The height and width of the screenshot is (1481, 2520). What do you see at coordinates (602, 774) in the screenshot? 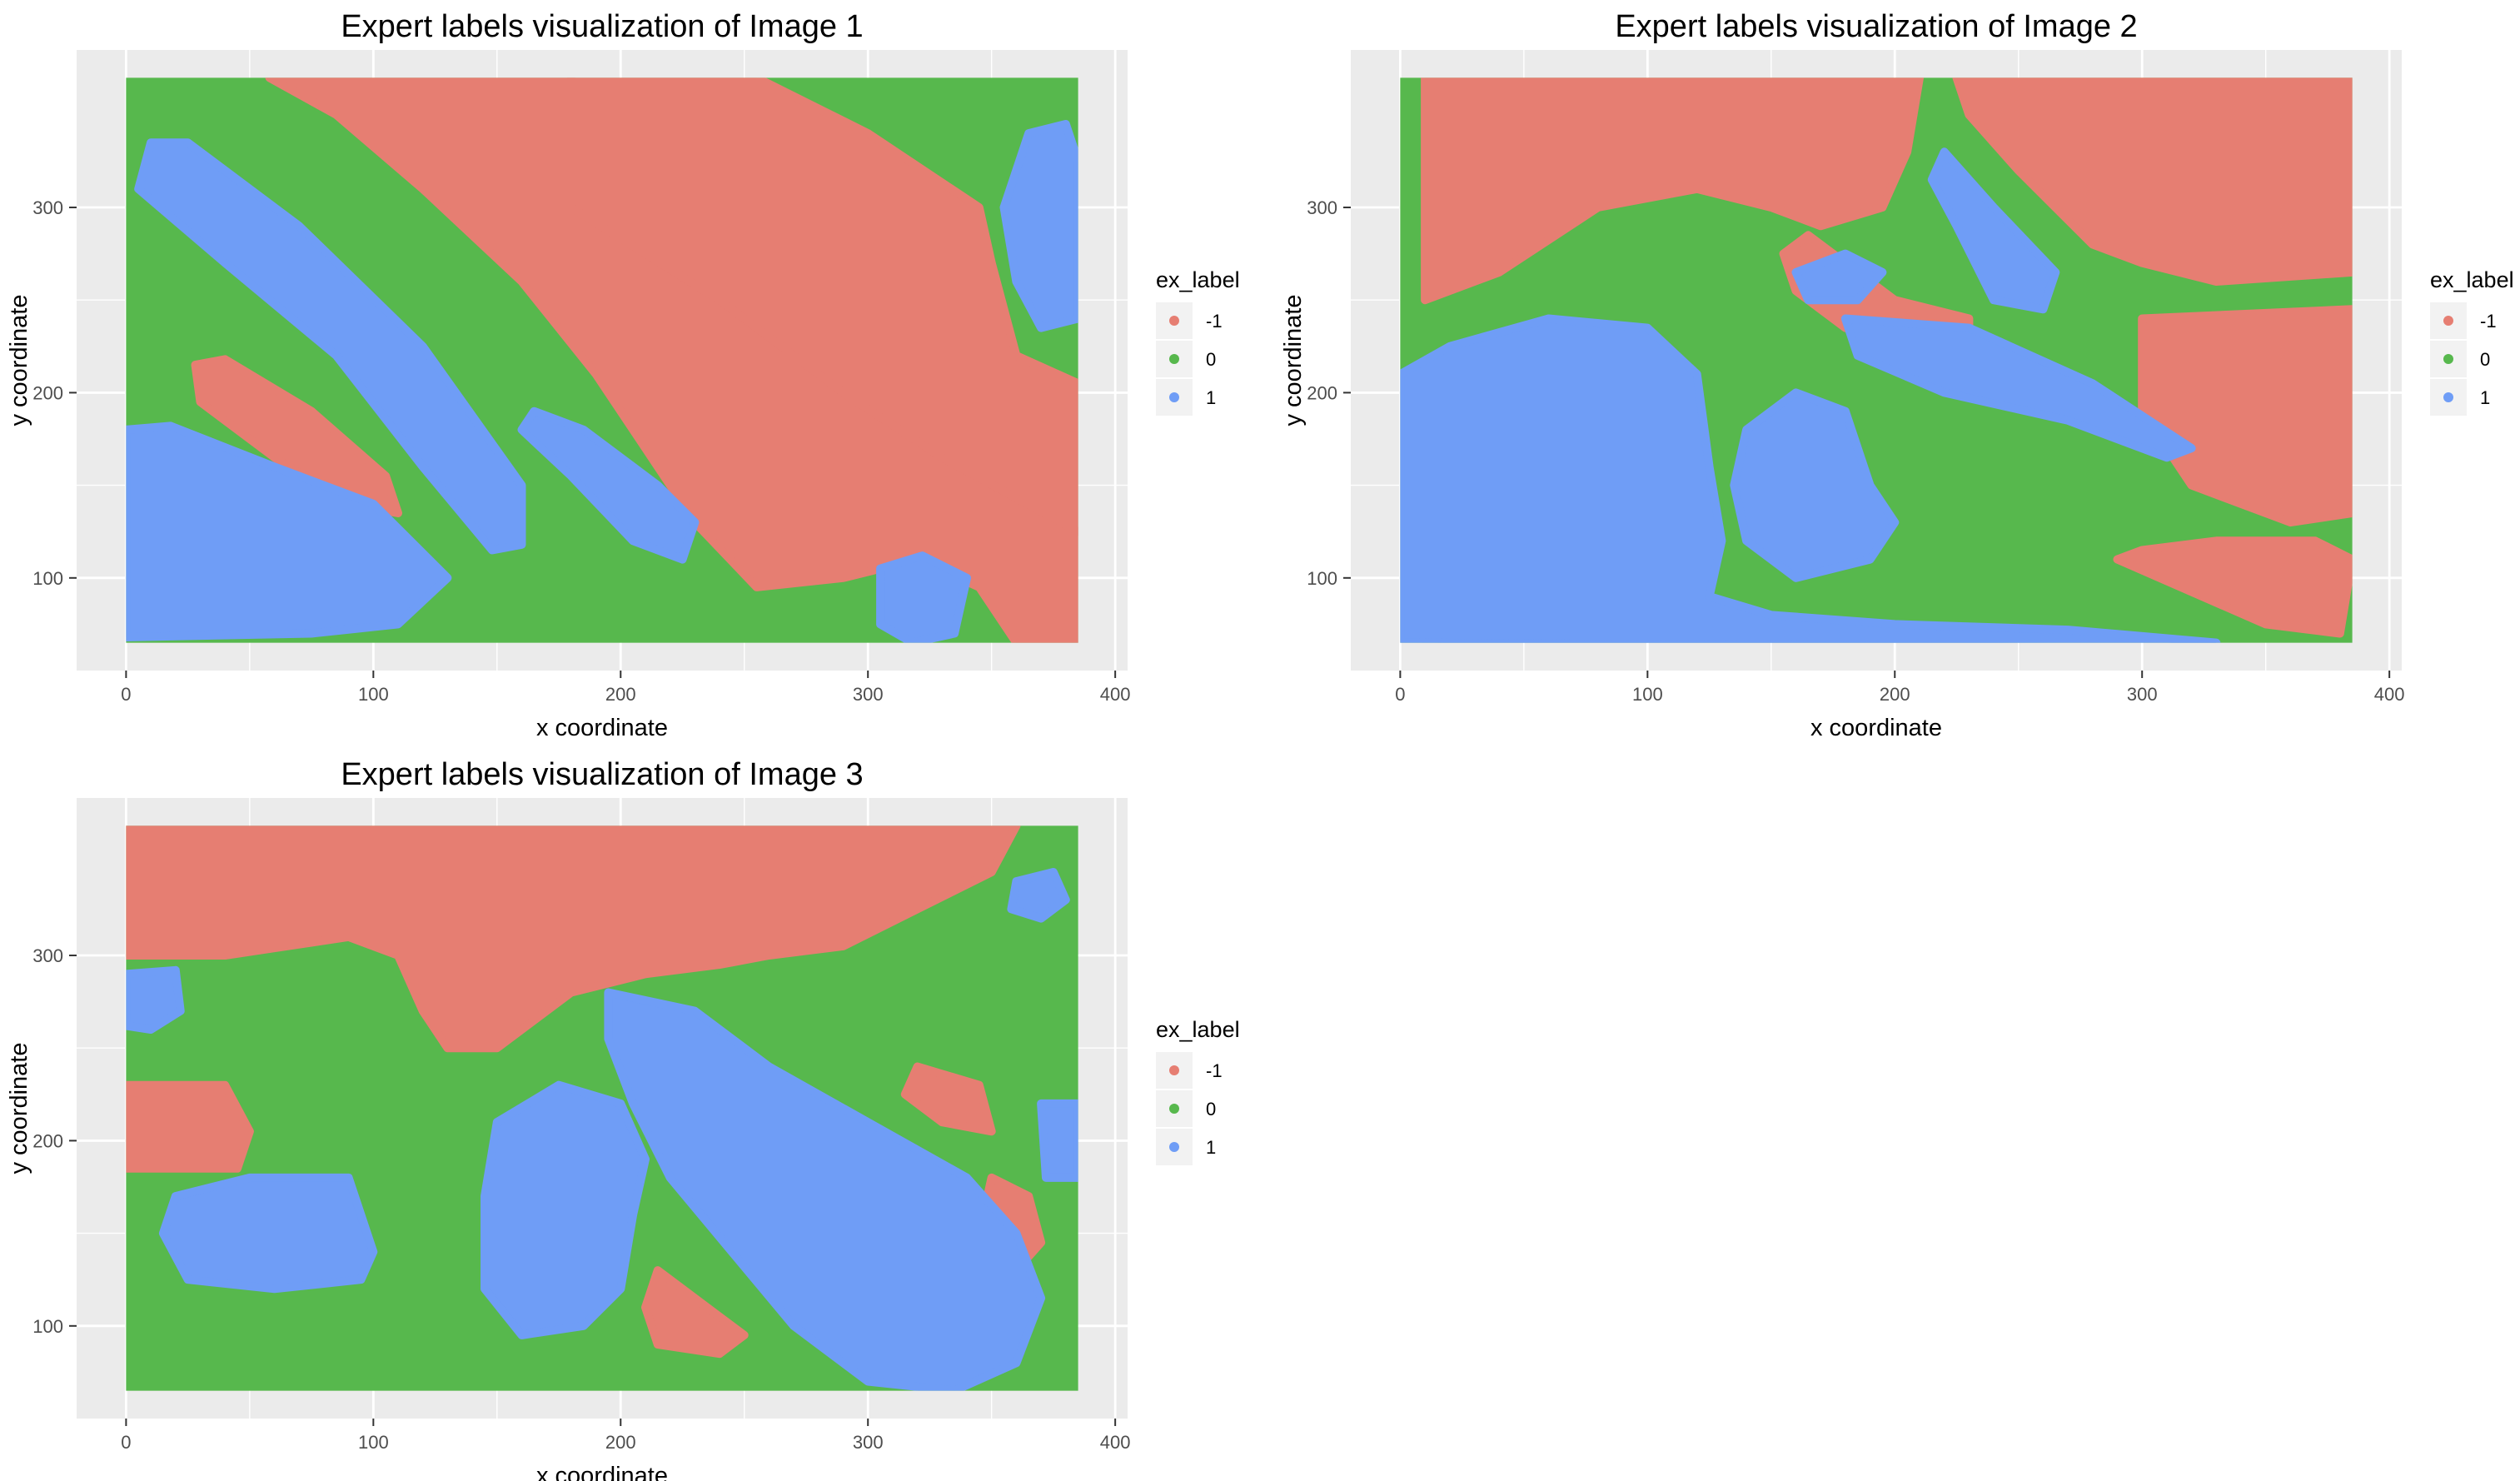
I see `chart-title: Expert labels visualization of Image 3` at bounding box center [602, 774].